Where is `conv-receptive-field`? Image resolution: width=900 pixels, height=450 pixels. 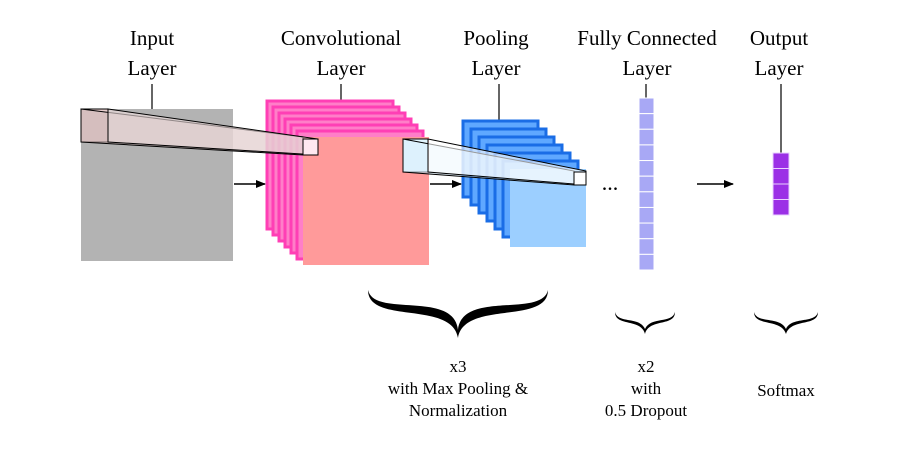 conv-receptive-field is located at coordinates (494, 162).